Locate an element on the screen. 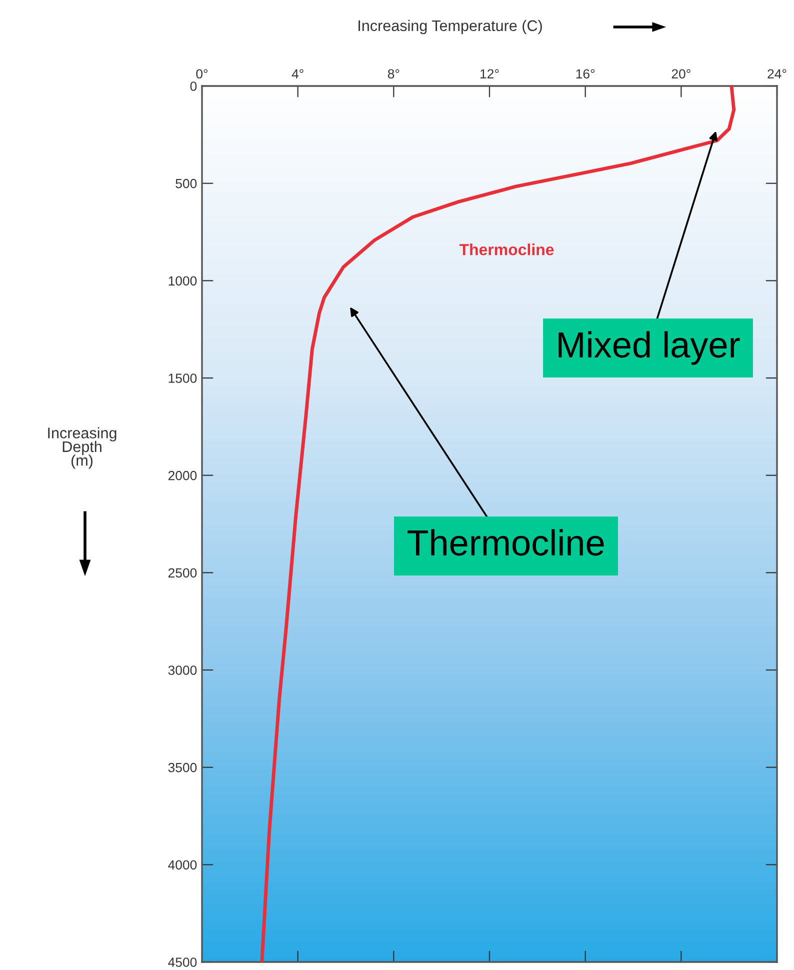 The width and height of the screenshot is (794, 970). x-tick-label: 20° is located at coordinates (681, 74).